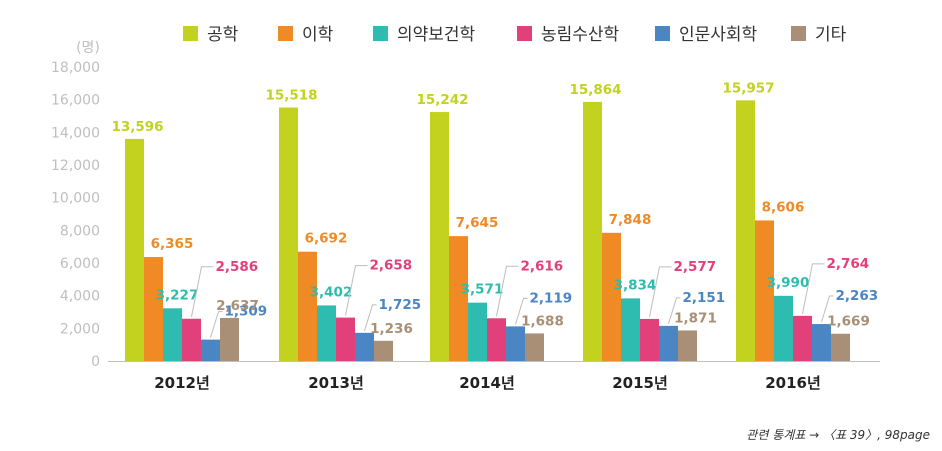 The height and width of the screenshot is (451, 942). Describe the element at coordinates (80, 264) in the screenshot. I see `y-tick-label: 6,000` at that location.